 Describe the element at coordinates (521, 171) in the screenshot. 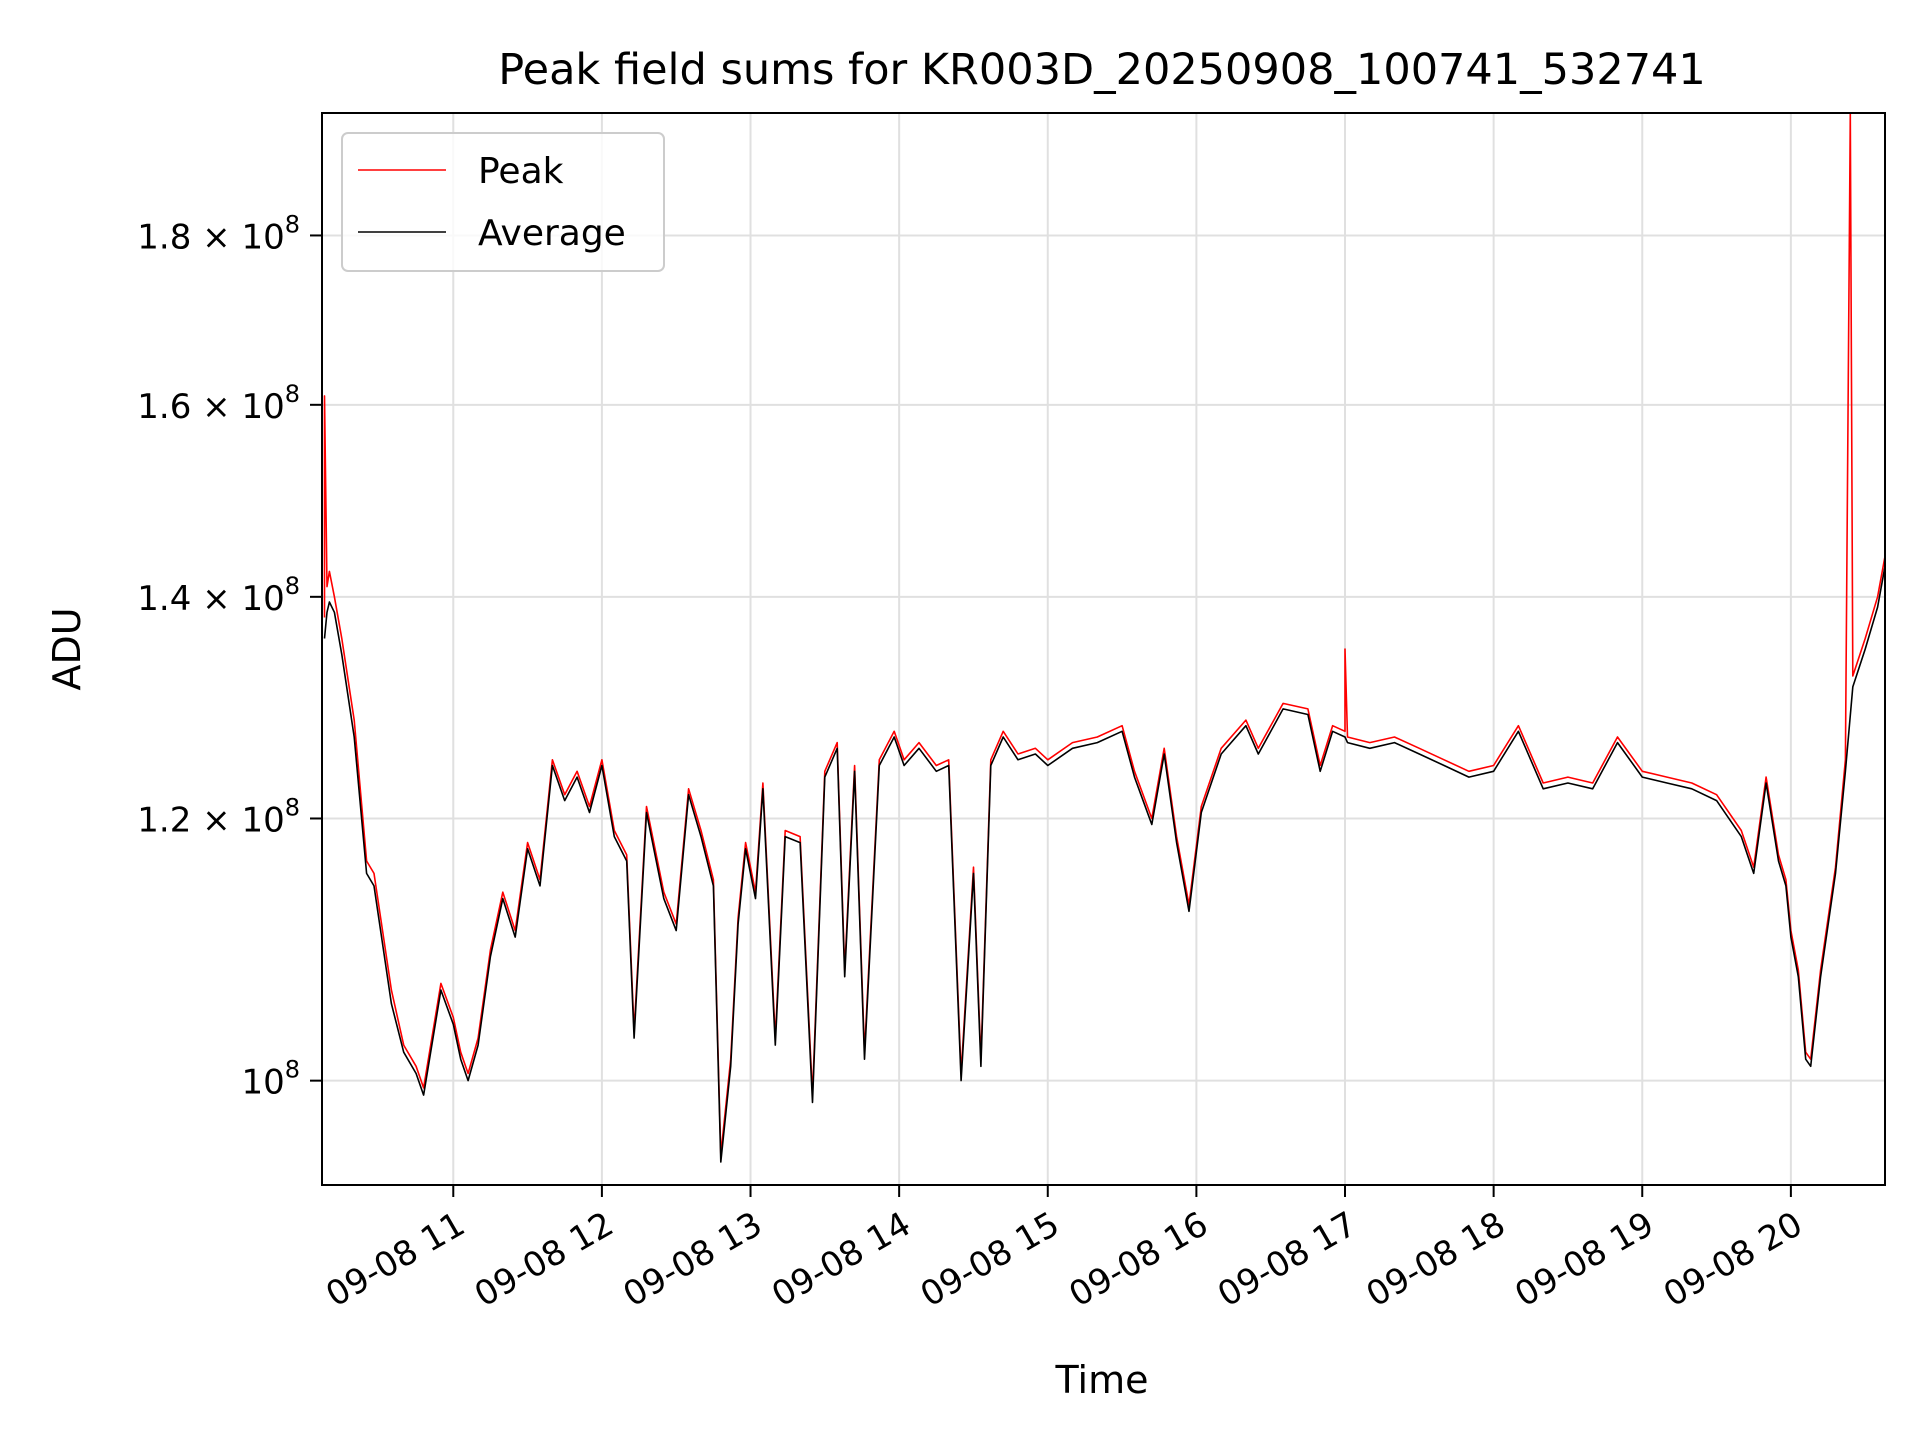

I see `legend-label-peak: Peak` at that location.